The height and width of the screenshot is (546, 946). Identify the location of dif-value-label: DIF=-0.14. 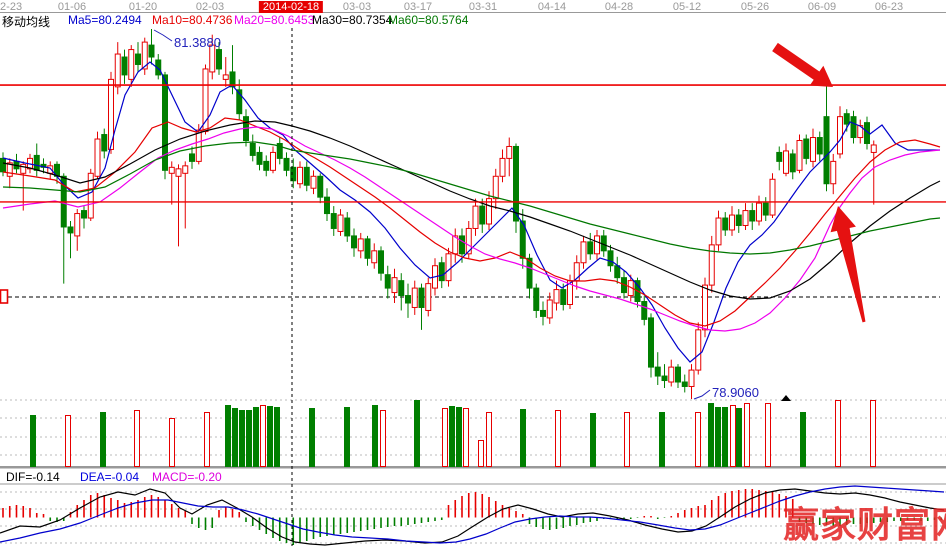
(33, 477).